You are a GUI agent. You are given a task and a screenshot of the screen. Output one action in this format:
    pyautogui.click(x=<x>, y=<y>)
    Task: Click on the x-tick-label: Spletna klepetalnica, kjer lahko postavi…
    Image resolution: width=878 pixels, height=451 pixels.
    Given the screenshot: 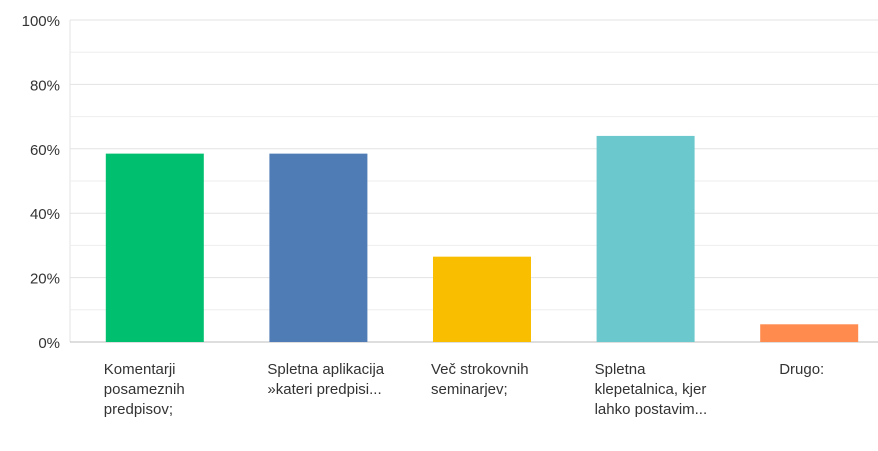 What is the action you would take?
    pyautogui.click(x=651, y=389)
    